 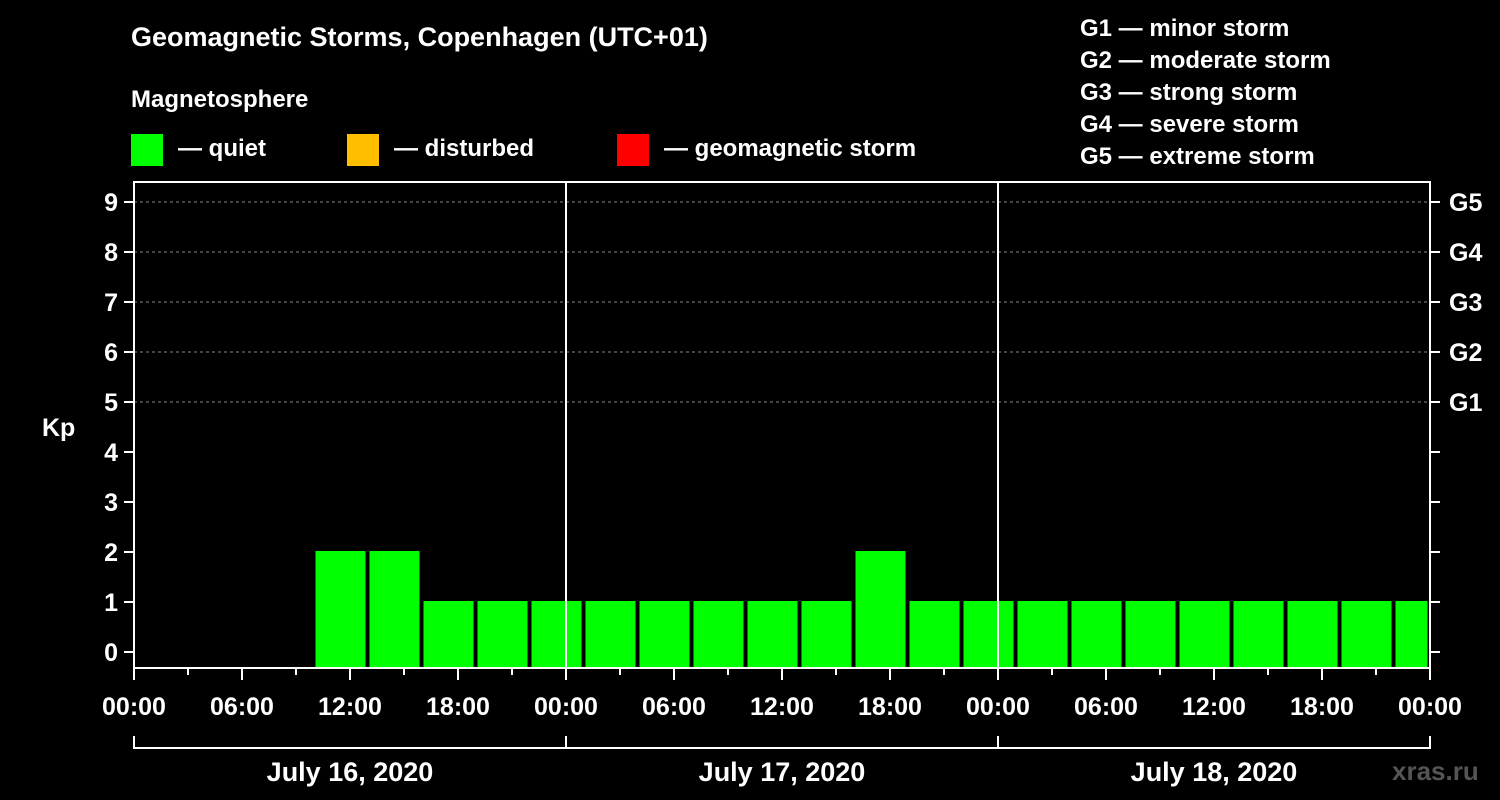 I want to click on y-tick-label: 6, so click(x=111, y=353).